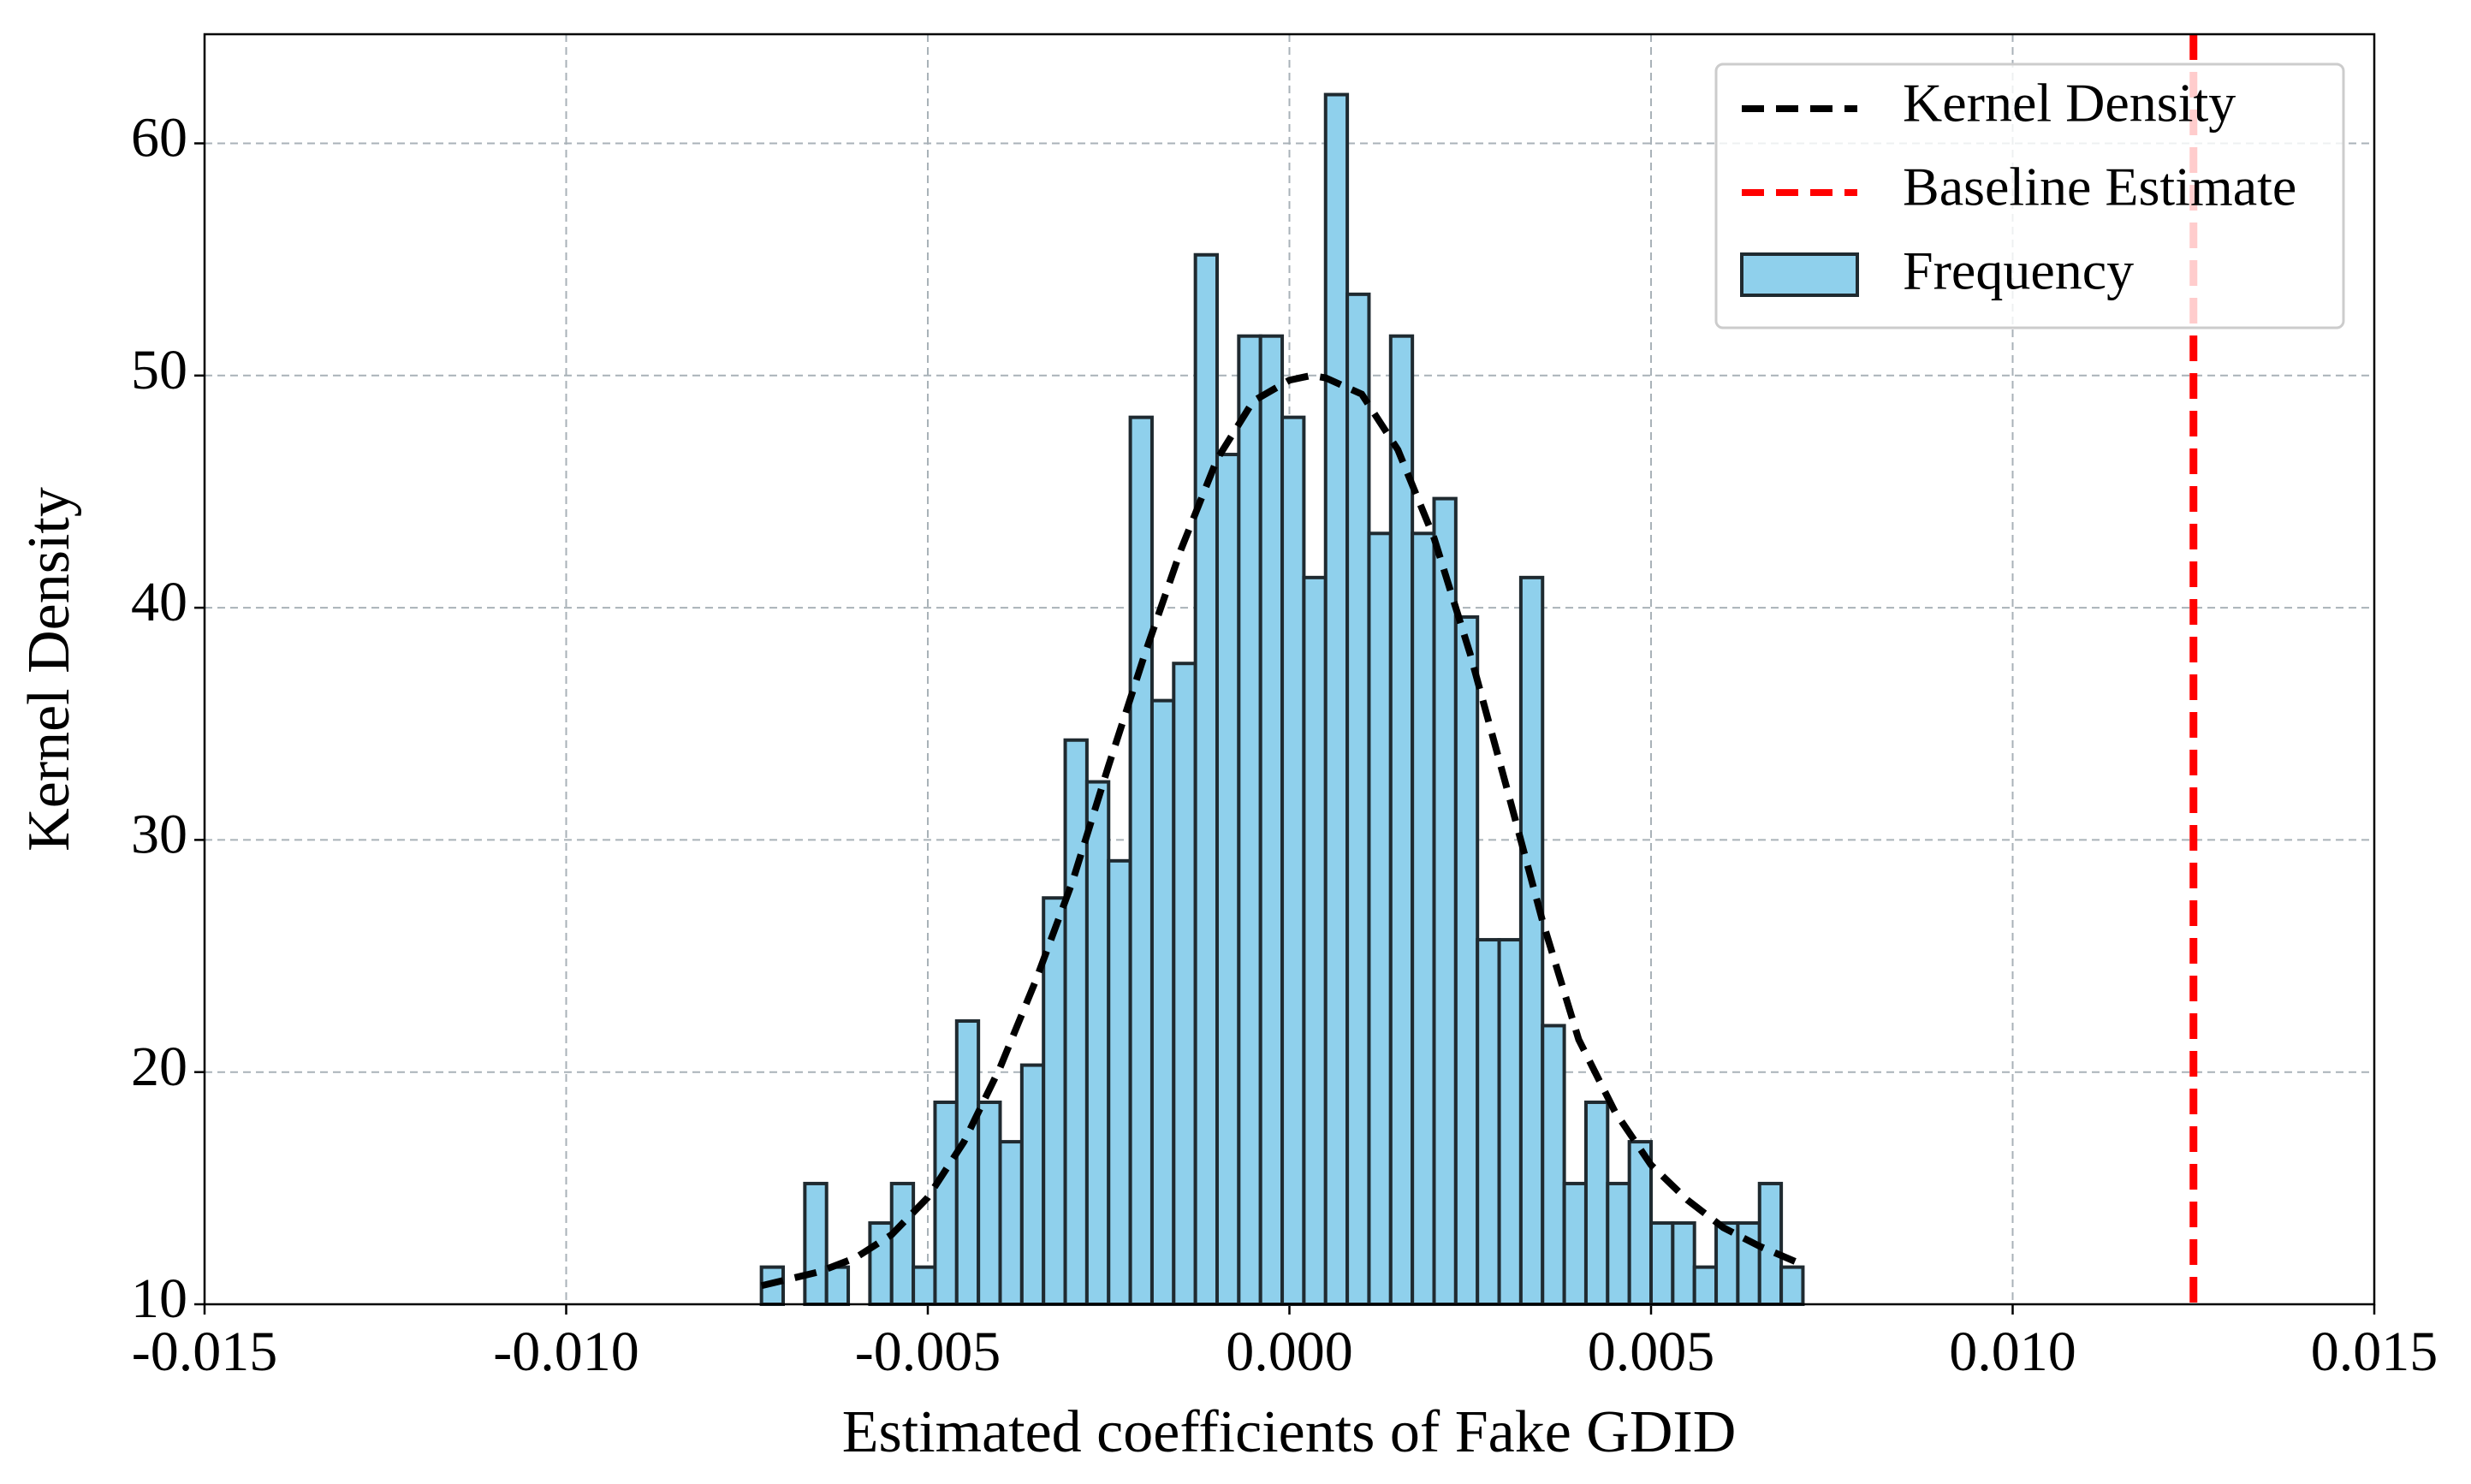 The width and height of the screenshot is (2471, 1484). Describe the element at coordinates (159, 835) in the screenshot. I see `y-tick-label: 30` at that location.